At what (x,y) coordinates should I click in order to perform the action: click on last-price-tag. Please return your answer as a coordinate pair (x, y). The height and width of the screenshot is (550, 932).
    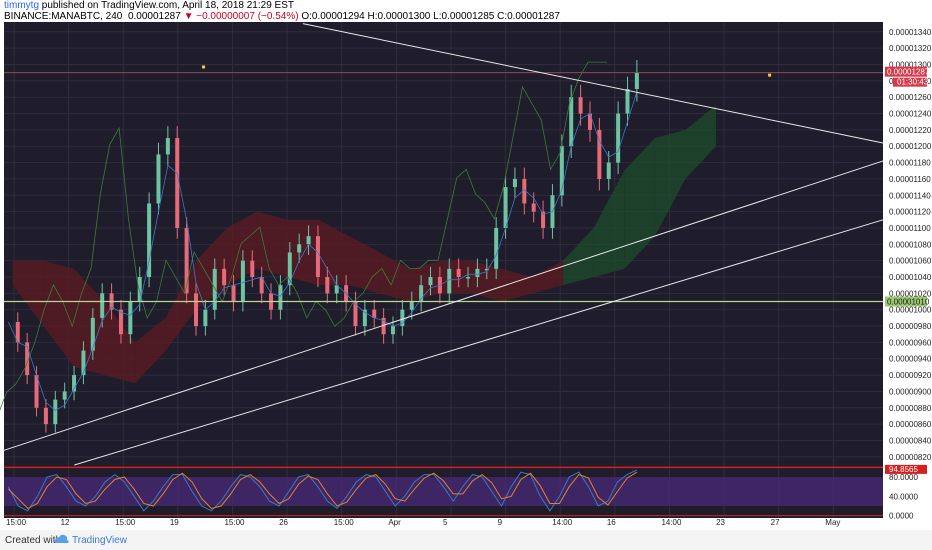
    Looking at the image, I should click on (906, 71).